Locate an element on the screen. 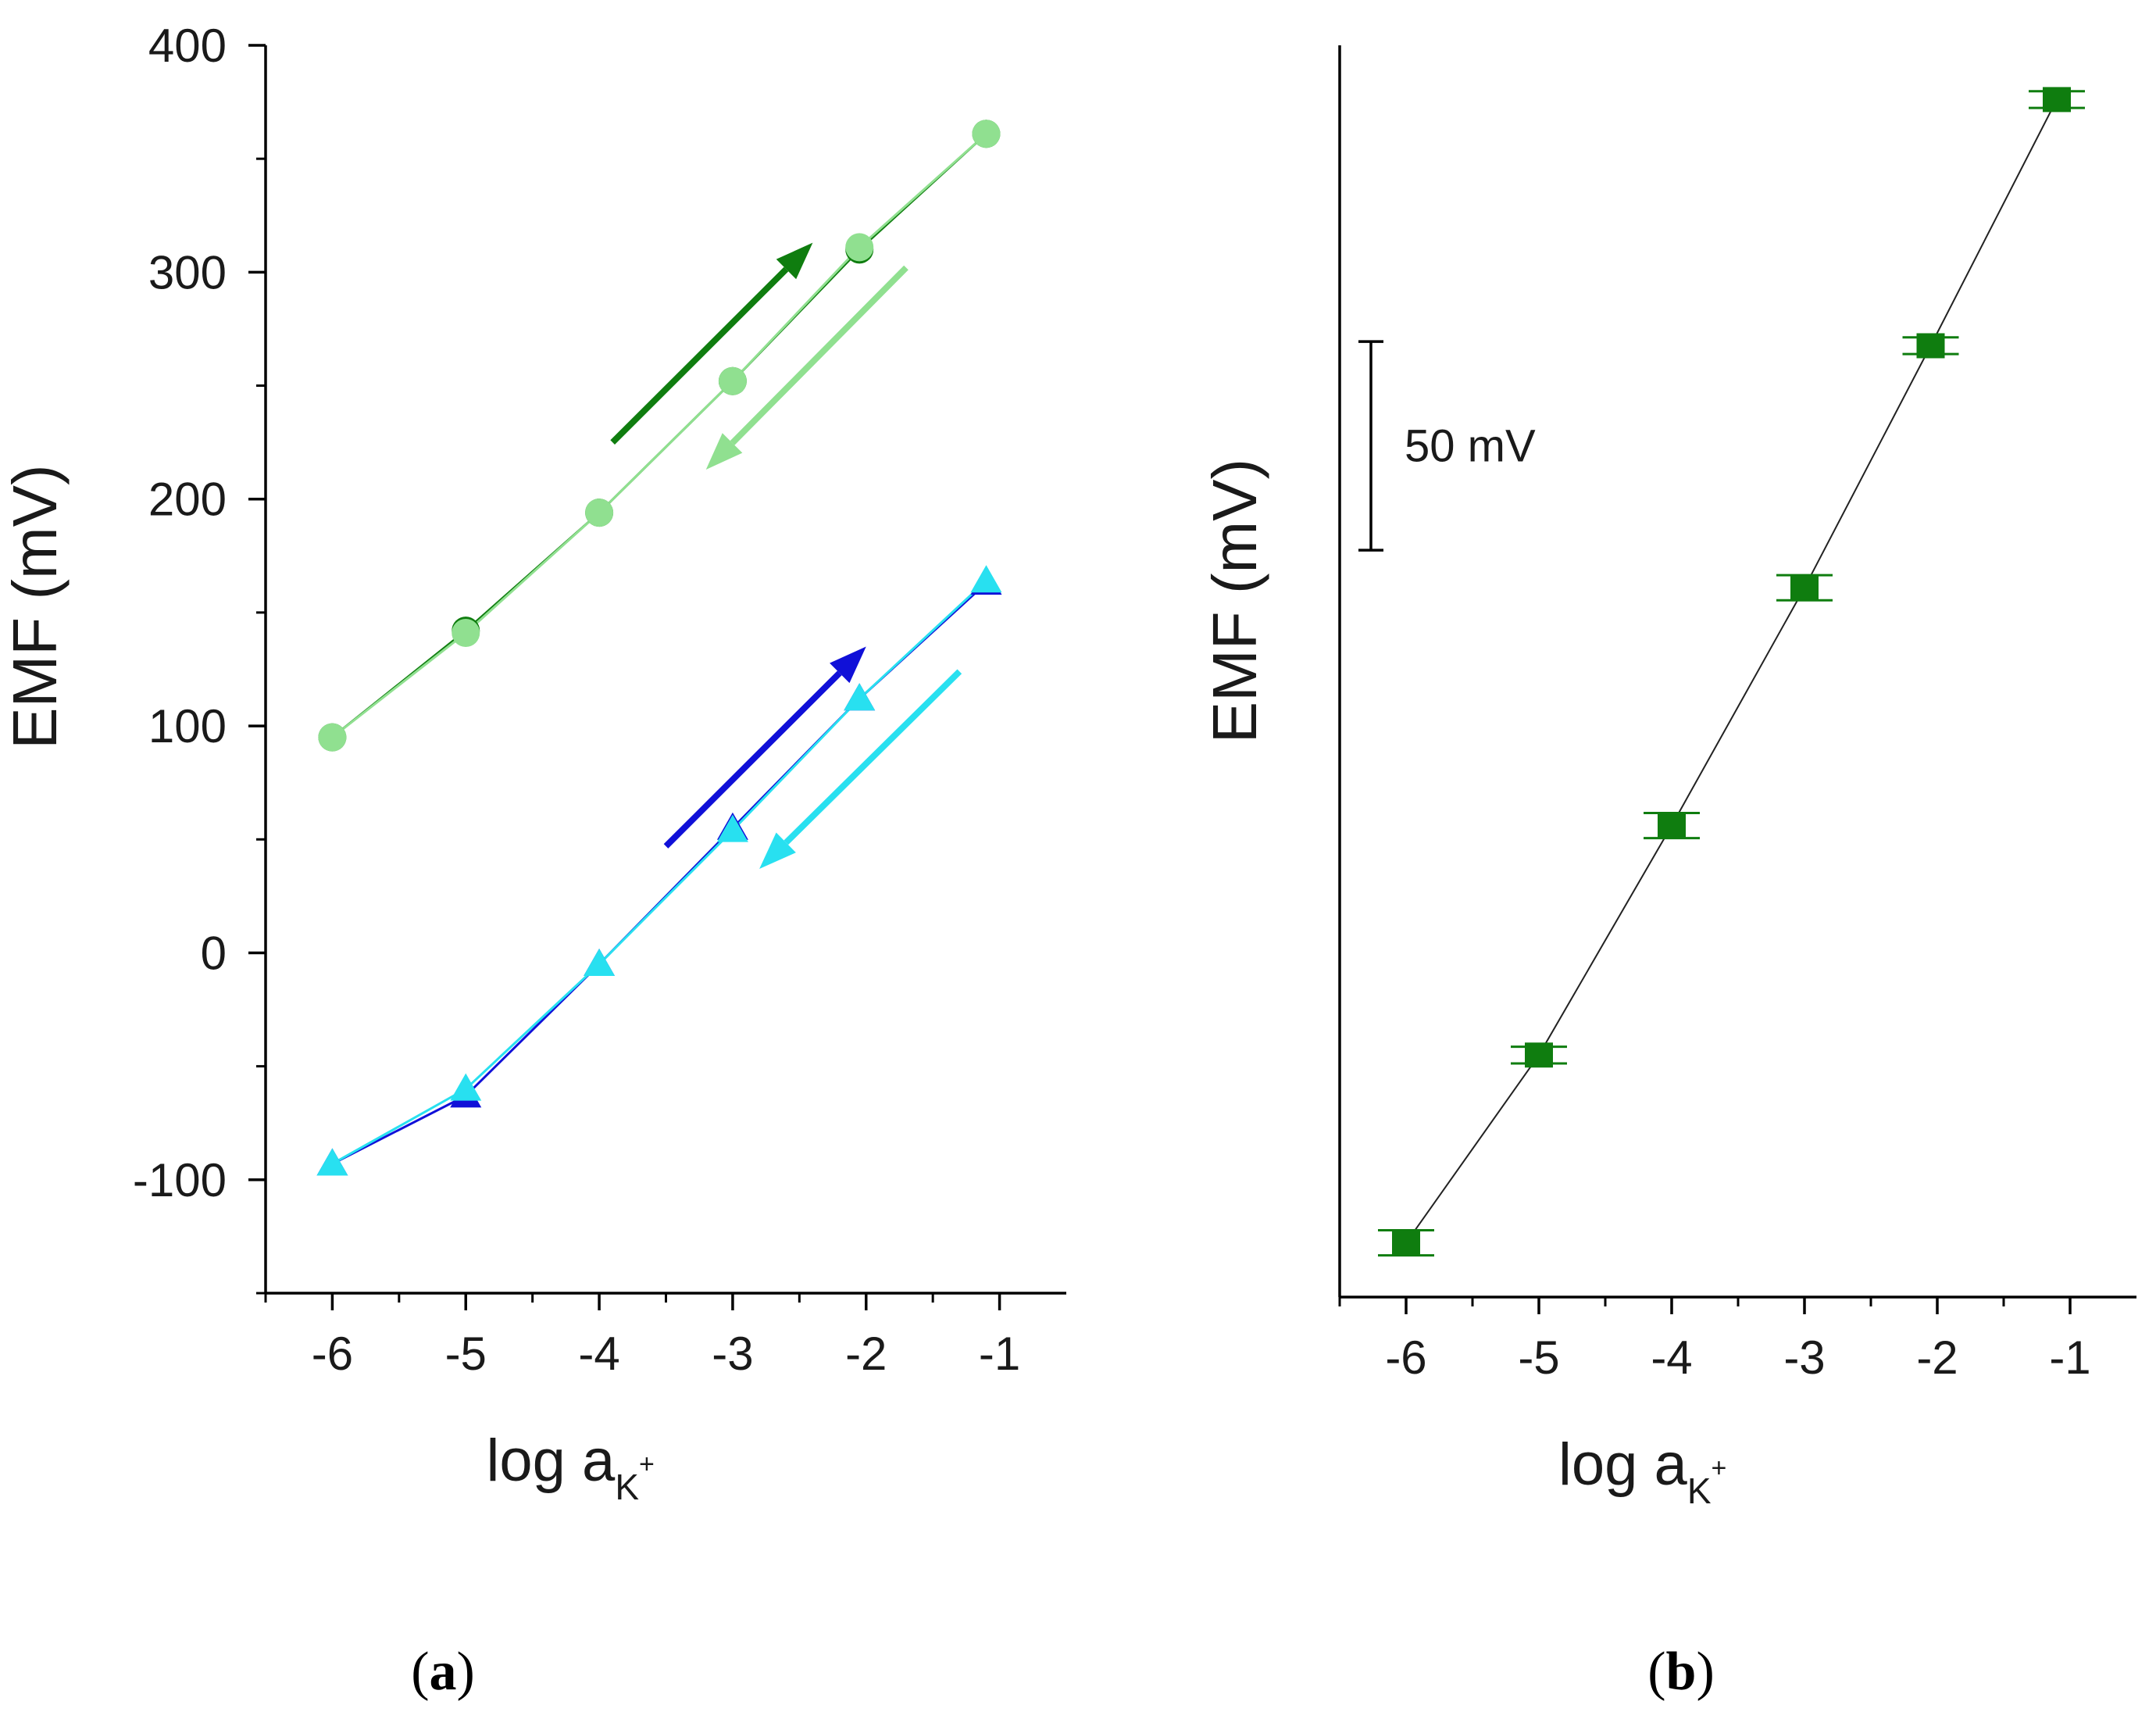  y-tick-label: 300 is located at coordinates (187, 272).